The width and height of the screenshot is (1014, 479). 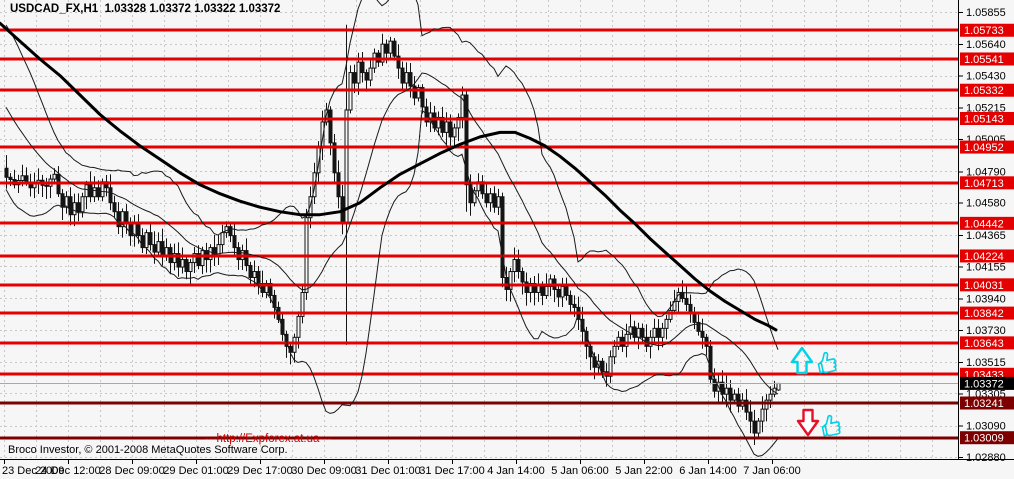 I want to click on current-price-label: 1.03372, so click(x=984, y=384).